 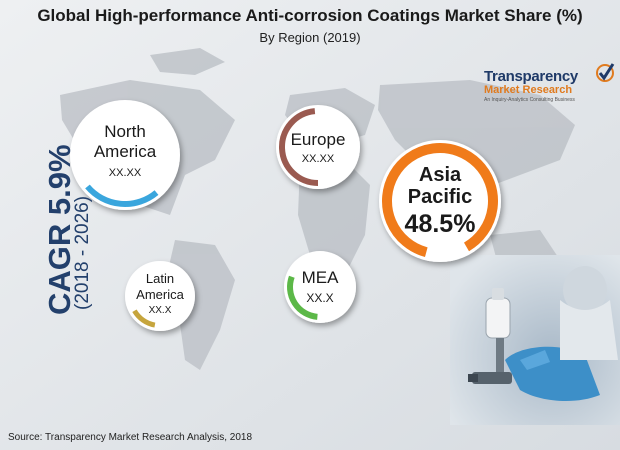 I want to click on region-label2-north-america: America, so click(x=125, y=151).